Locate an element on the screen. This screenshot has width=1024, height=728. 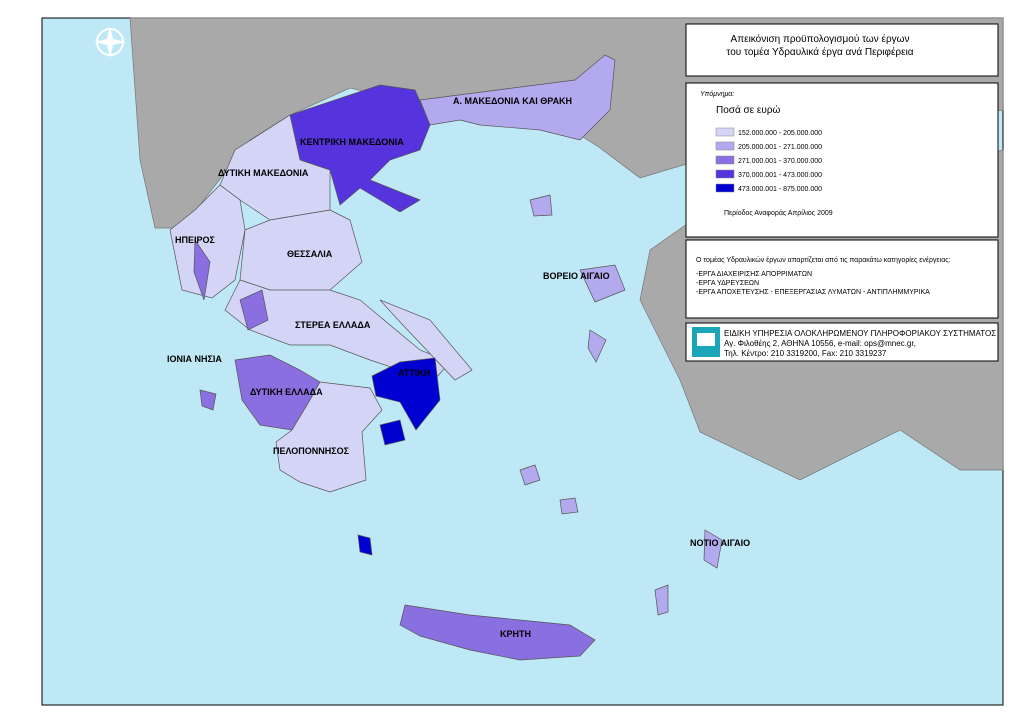
region-label: ΚΡΗΤΗ is located at coordinates (515, 634).